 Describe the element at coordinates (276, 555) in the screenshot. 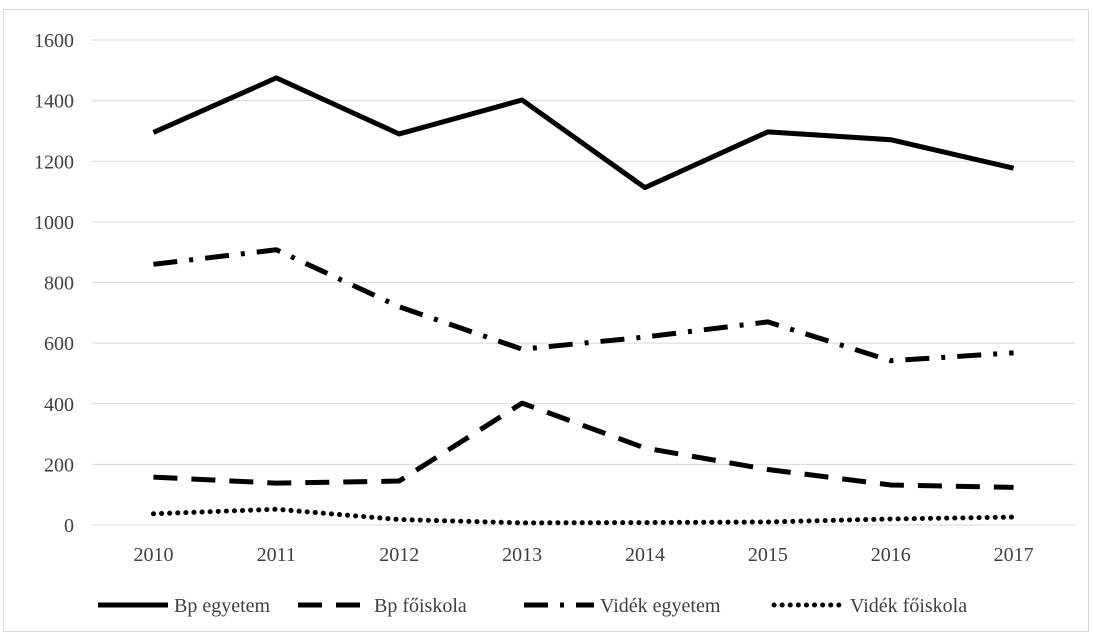

I see `x-tick-label: 2011` at that location.